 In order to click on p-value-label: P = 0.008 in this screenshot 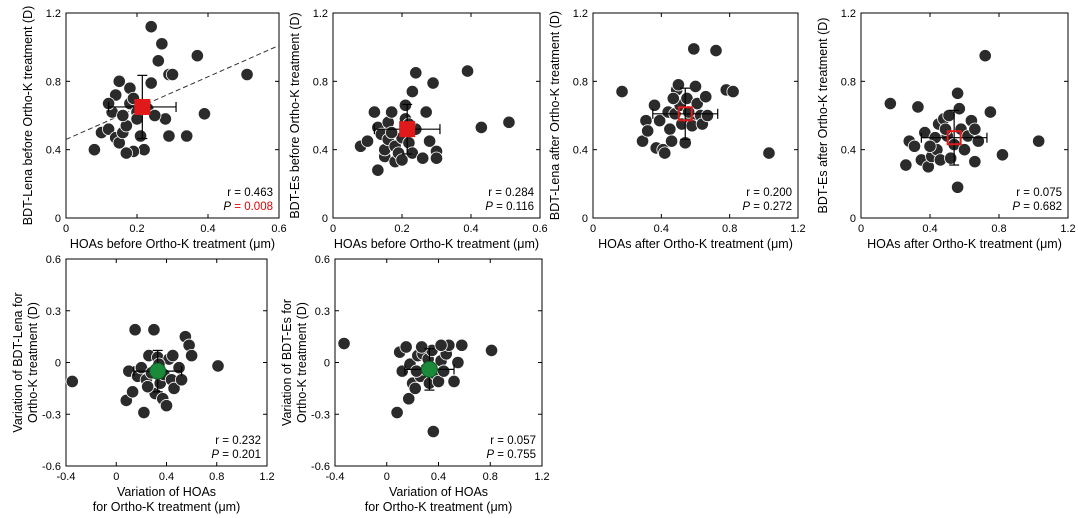, I will do `click(248, 207)`.